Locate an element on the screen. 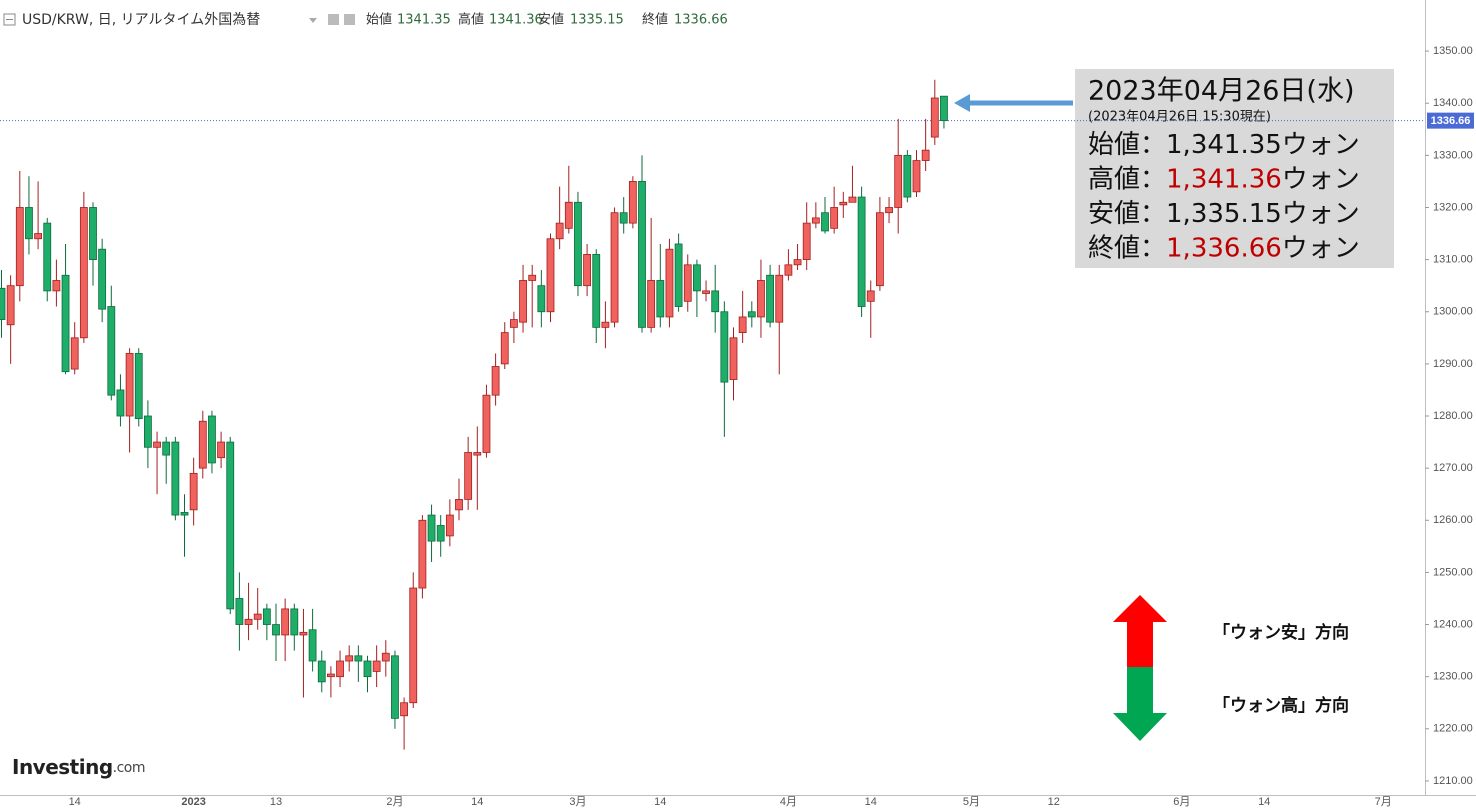 The image size is (1476, 808). ohlc-value: 1341.36 is located at coordinates (516, 20).